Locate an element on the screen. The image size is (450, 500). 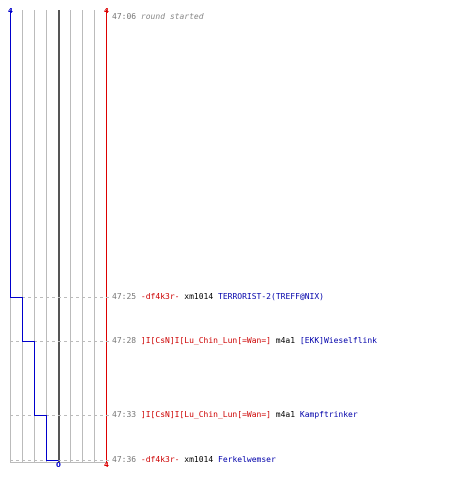
event-time: 47:06 is located at coordinates (124, 16).